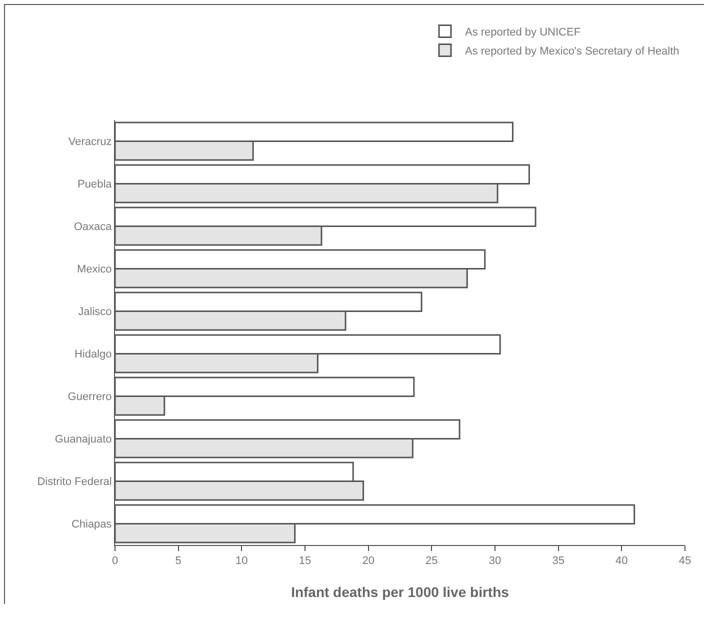 The image size is (708, 617). I want to click on y-tick-label: Jalisco, so click(95, 312).